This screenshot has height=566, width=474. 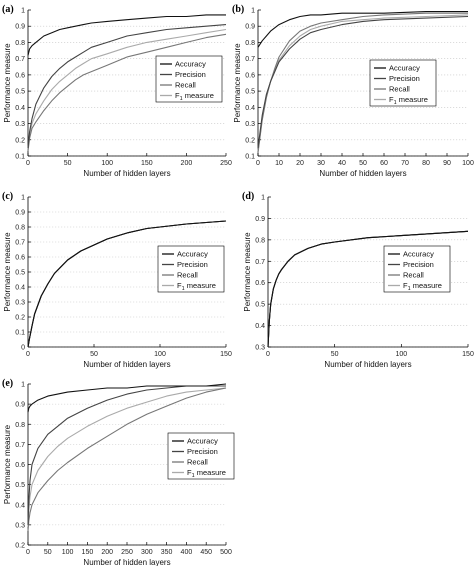 I want to click on x-tick-label: 70, so click(x=405, y=163).